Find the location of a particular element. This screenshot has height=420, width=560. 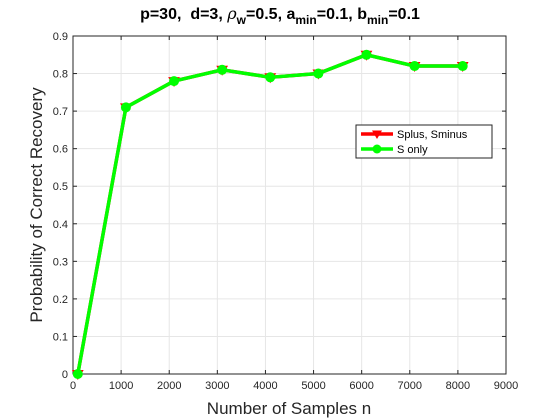

y-axis-label: Probability of Correct Recovery is located at coordinates (36, 205).